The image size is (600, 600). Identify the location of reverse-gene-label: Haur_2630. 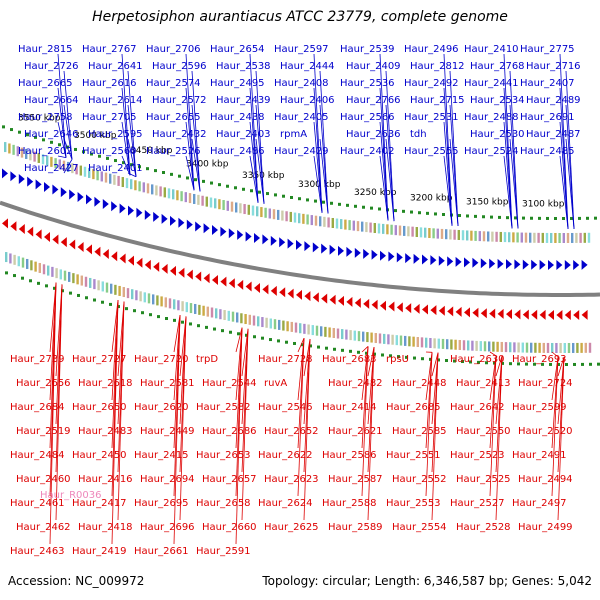
(477, 359).